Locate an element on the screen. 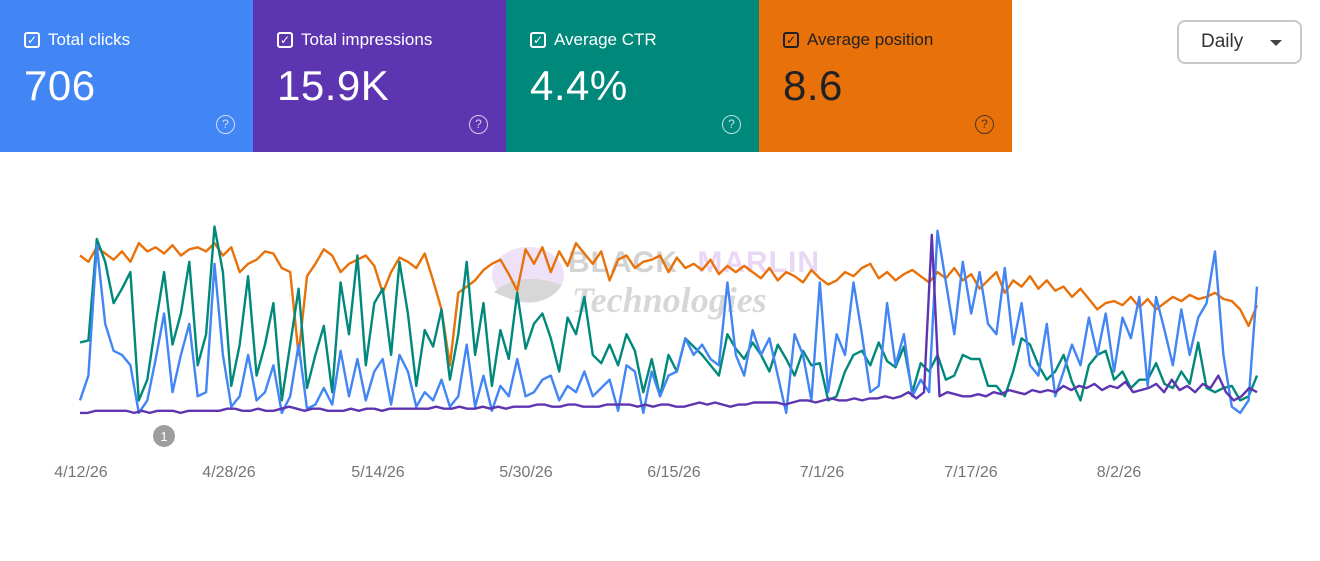  x-tick-label: 8/2/26 is located at coordinates (1119, 472).